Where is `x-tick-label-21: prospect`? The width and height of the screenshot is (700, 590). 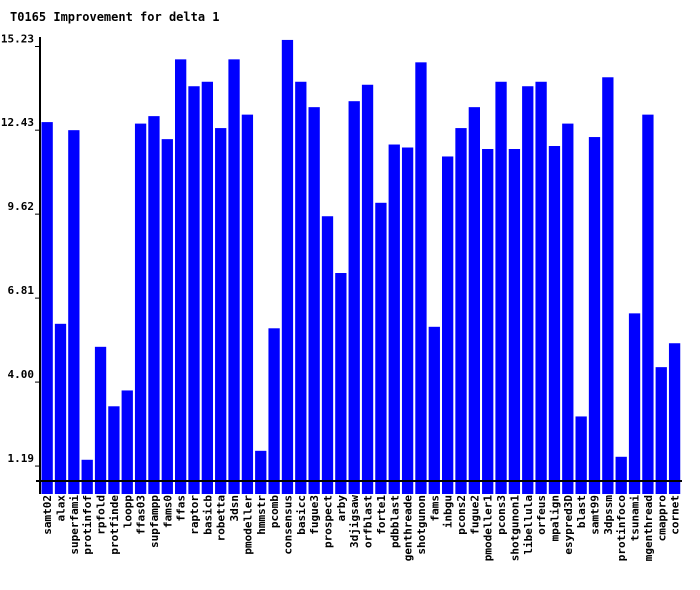
x-tick-label-21: prospect is located at coordinates (328, 521).